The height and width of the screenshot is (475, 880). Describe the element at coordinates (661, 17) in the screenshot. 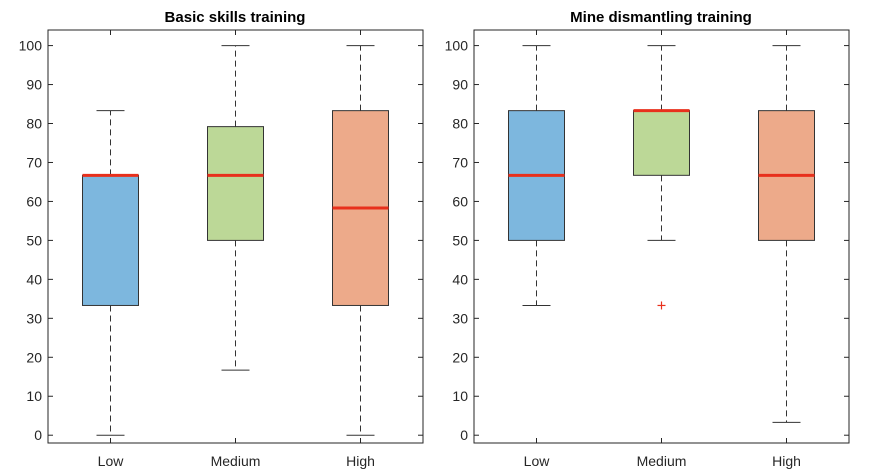

I see `chart-title: Mine dismantling training` at that location.